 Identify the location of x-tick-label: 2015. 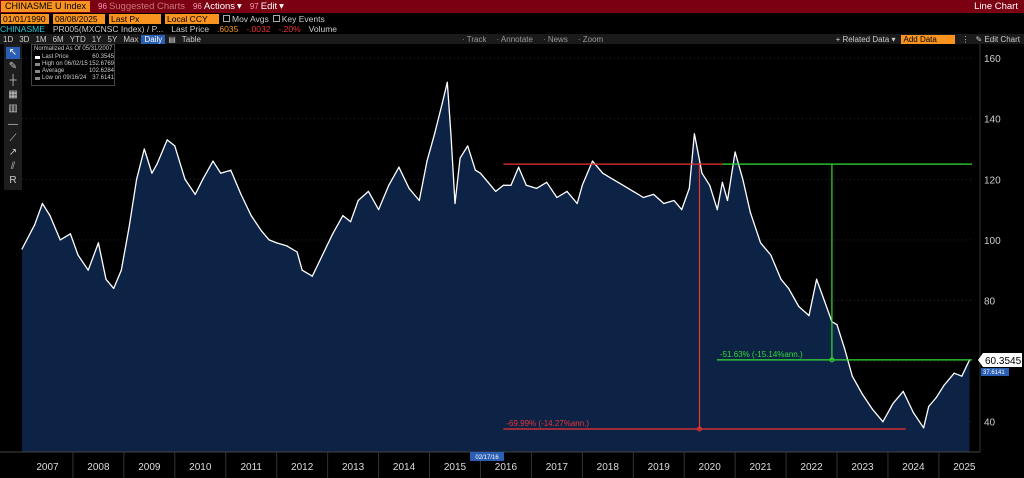
(455, 467).